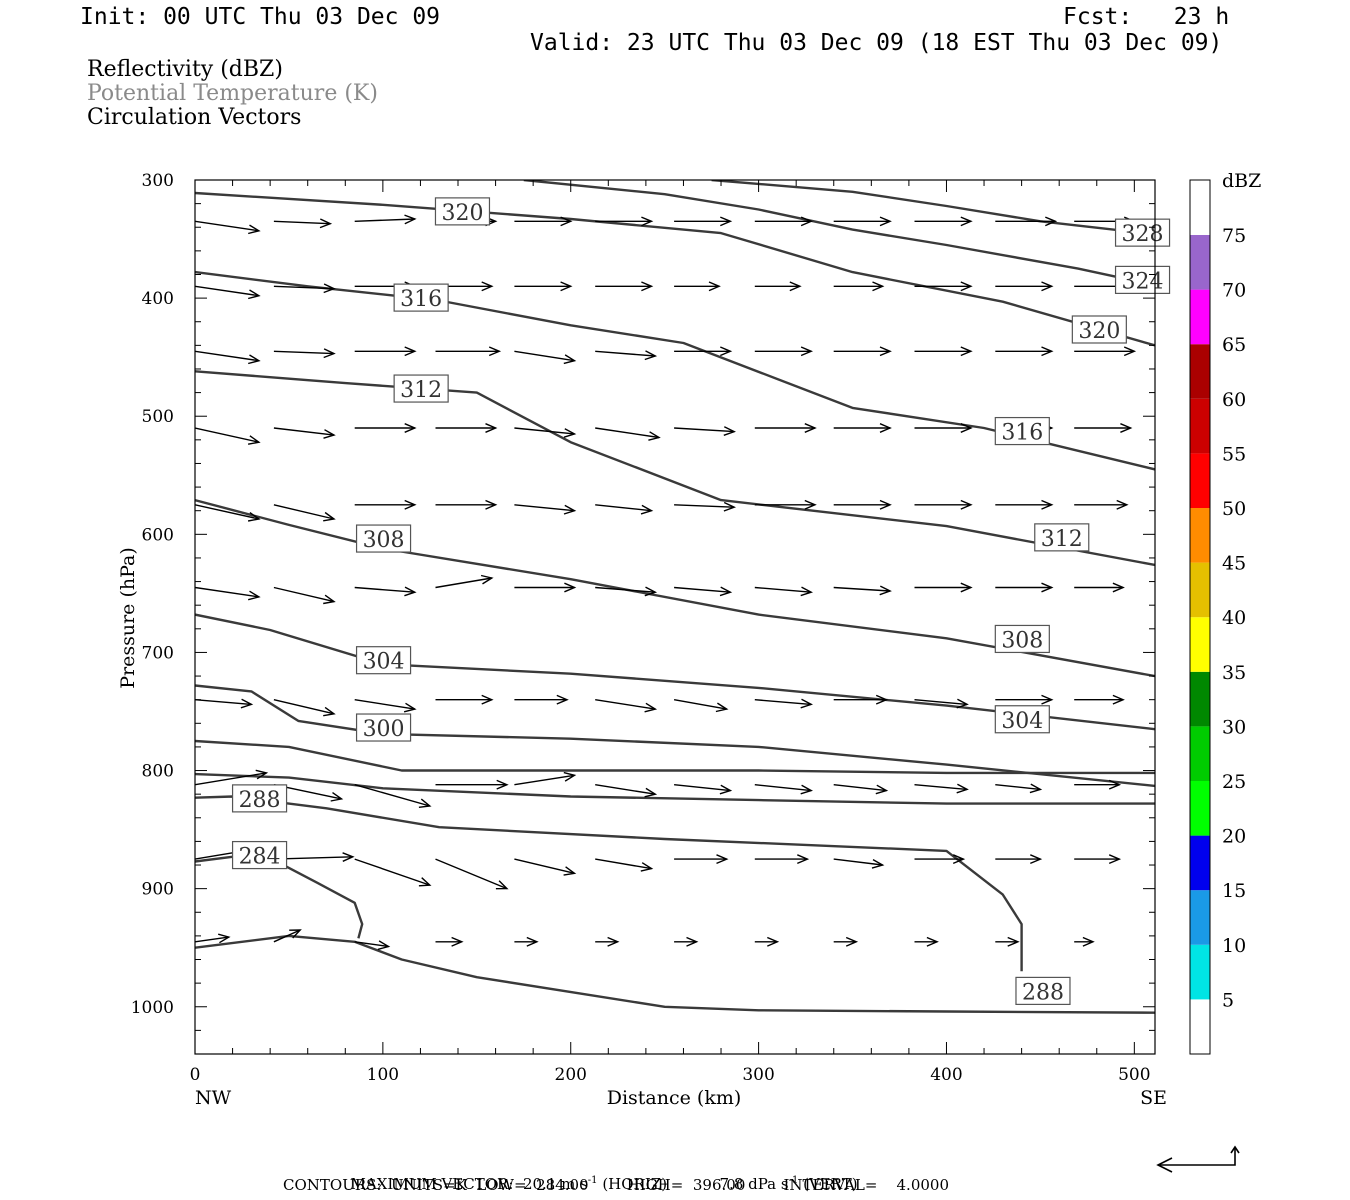 This screenshot has height=1200, width=1350. What do you see at coordinates (128, 618) in the screenshot?
I see `y-axis-title: Pressure (hPa)` at bounding box center [128, 618].